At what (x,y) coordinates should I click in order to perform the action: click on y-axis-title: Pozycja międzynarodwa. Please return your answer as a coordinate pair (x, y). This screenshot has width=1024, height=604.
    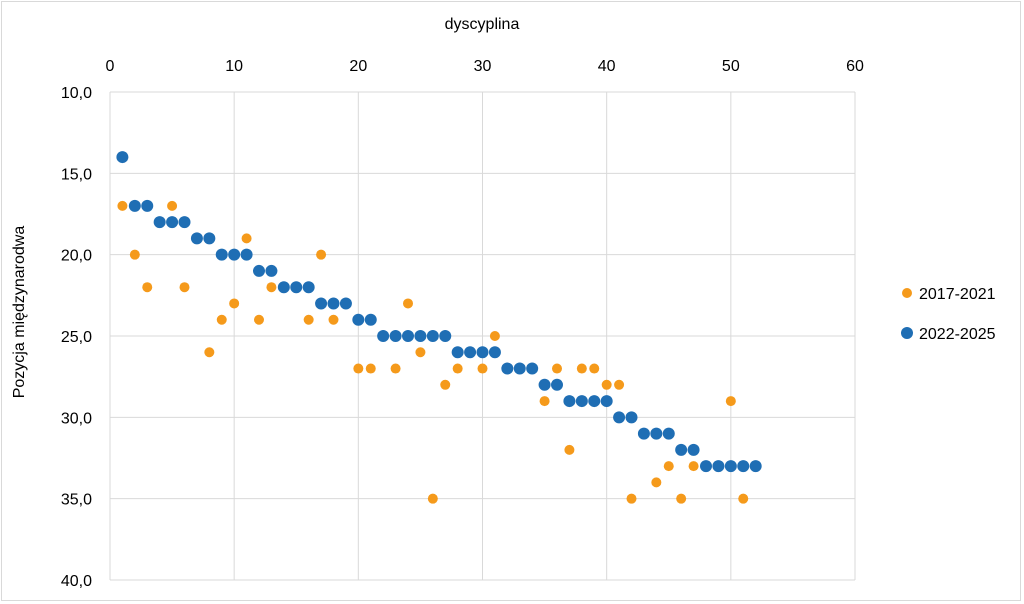
    Looking at the image, I should click on (19, 312).